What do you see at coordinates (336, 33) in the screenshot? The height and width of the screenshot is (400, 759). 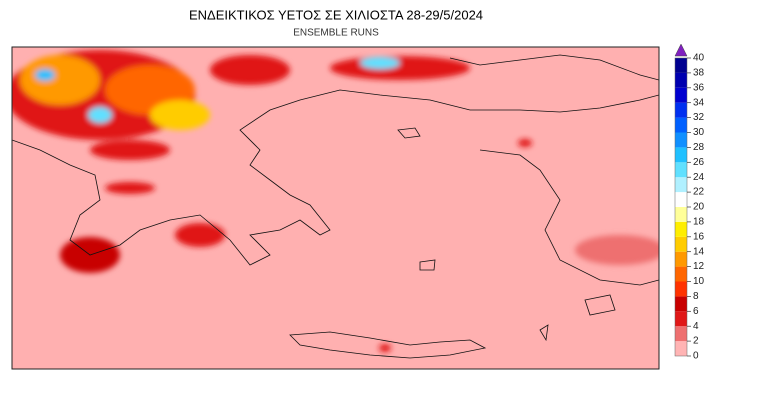 I see `subtitle: ENSEMBLE RUNS` at bounding box center [336, 33].